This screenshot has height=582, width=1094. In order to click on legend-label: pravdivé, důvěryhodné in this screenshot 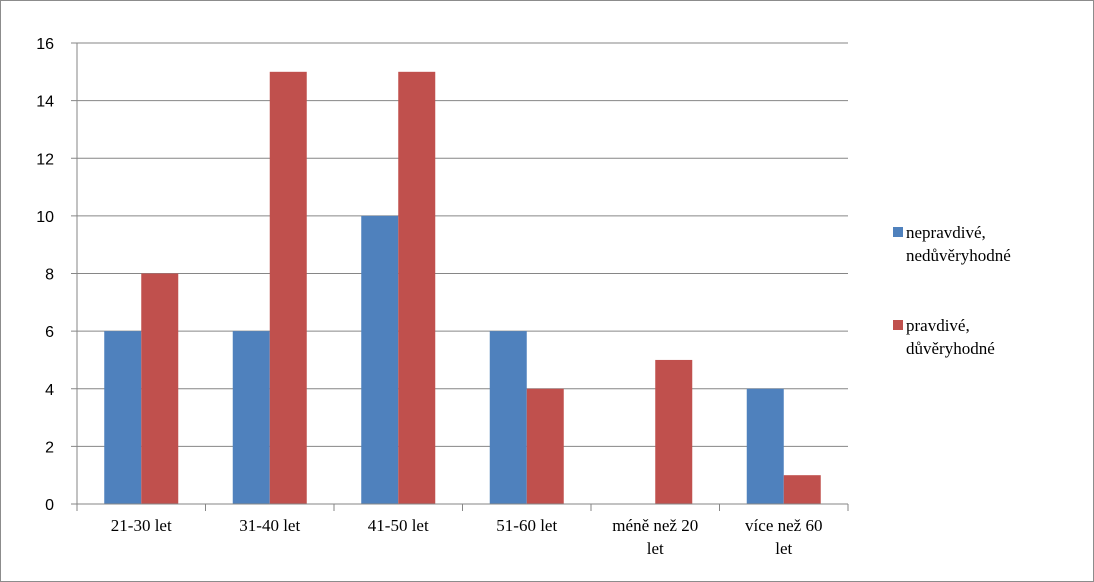, I will do `click(950, 337)`.